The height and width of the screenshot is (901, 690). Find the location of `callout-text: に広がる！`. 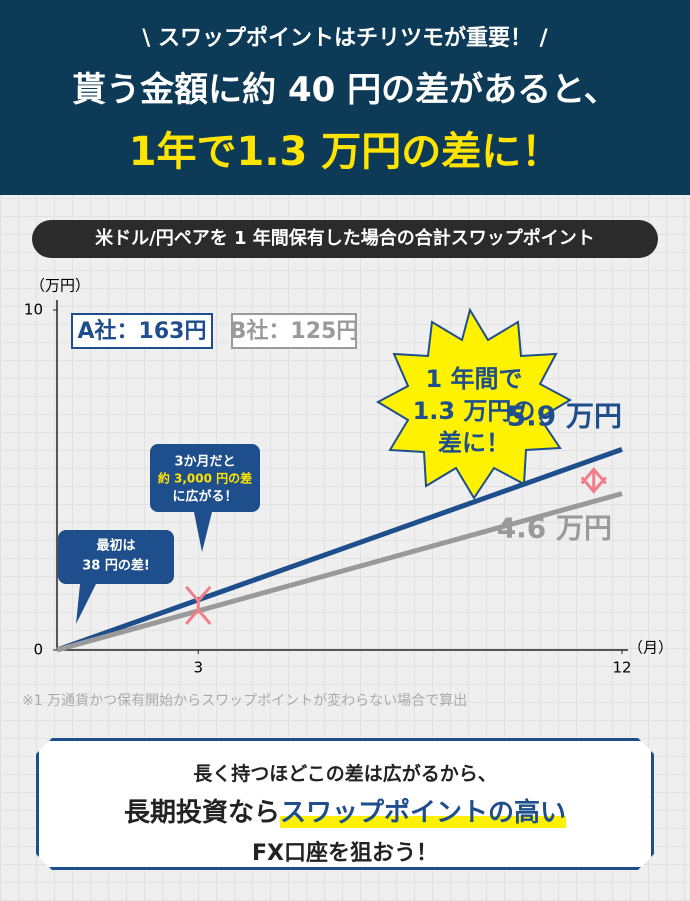

callout-text: に広がる！ is located at coordinates (204, 497).